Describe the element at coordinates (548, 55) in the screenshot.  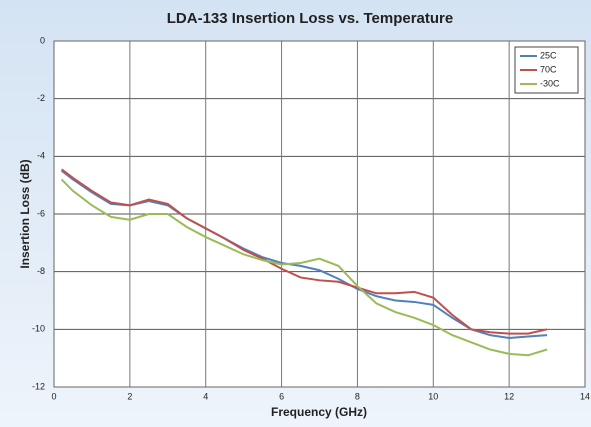
I see `legend-label: 25C` at that location.